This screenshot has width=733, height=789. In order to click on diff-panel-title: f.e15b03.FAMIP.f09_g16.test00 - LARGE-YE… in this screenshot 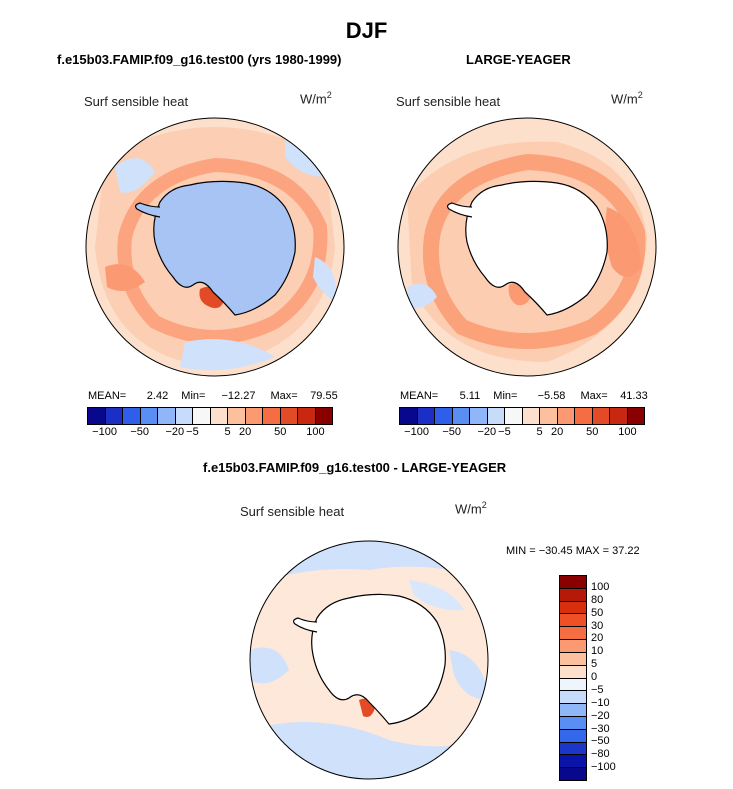, I will do `click(355, 467)`.